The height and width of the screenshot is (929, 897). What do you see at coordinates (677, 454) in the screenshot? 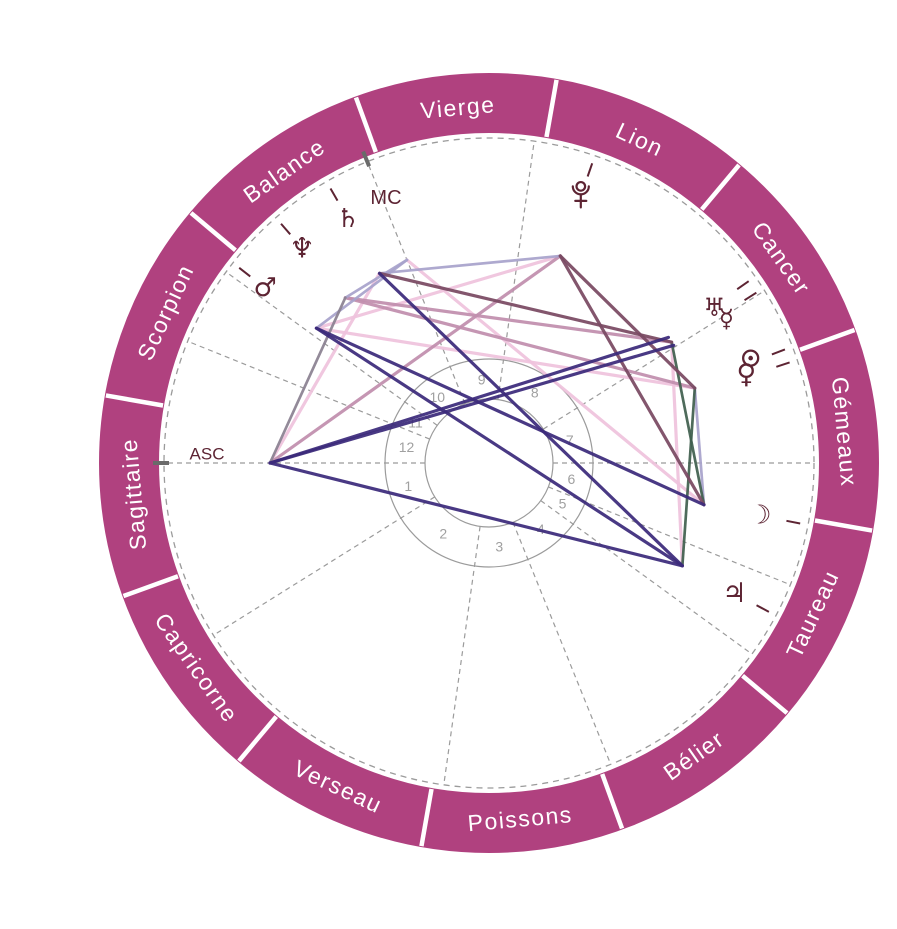
I see `aspect-line-mercure_uranus-jupiter` at bounding box center [677, 454].